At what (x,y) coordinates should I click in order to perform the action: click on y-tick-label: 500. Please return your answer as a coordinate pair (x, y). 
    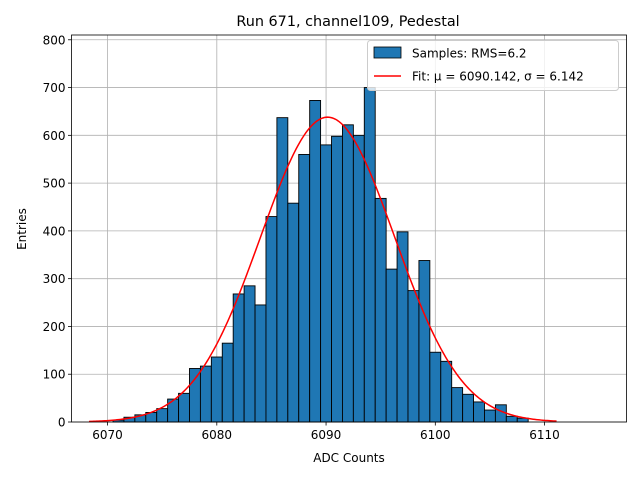
    Looking at the image, I should click on (54, 184).